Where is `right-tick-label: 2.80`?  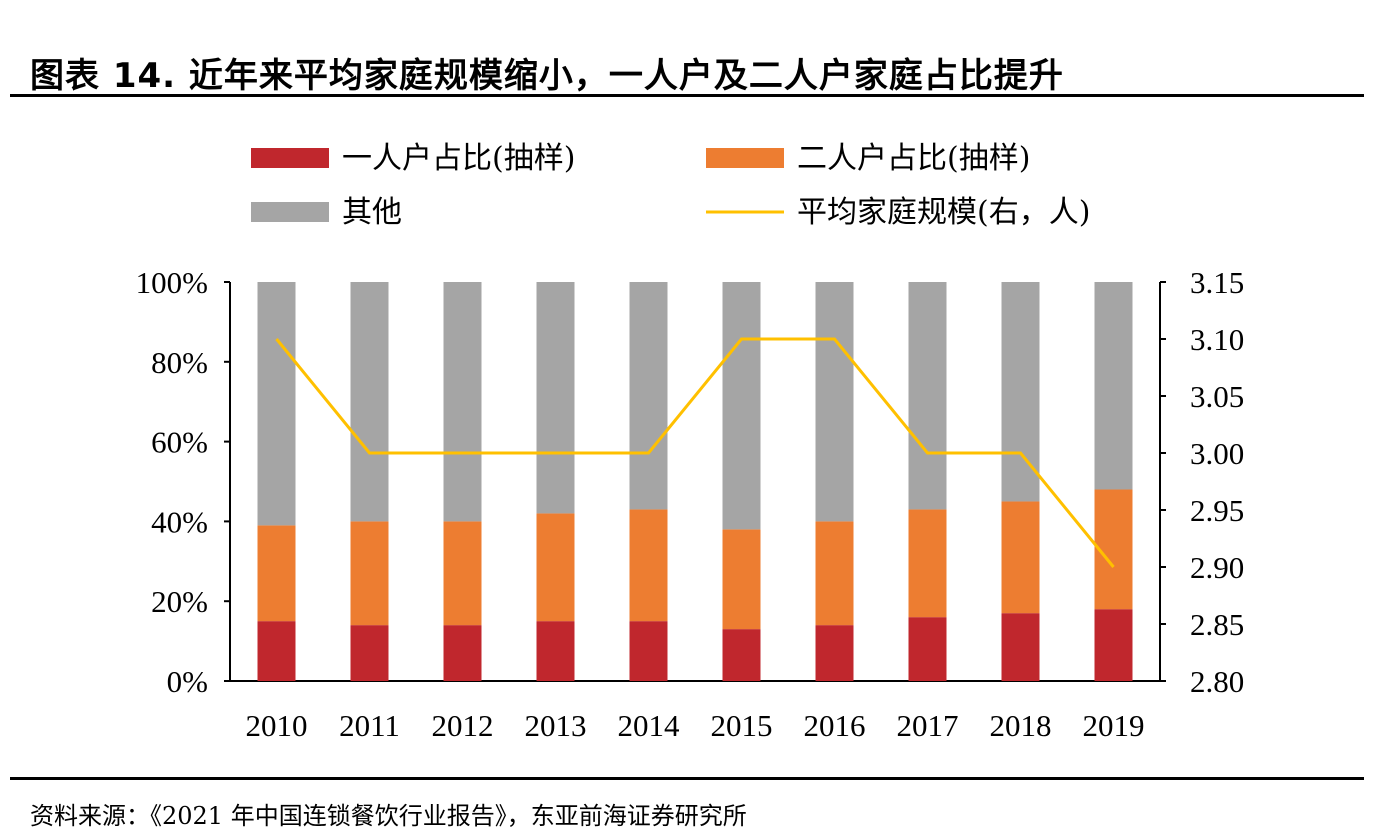
right-tick-label: 2.80 is located at coordinates (1217, 681).